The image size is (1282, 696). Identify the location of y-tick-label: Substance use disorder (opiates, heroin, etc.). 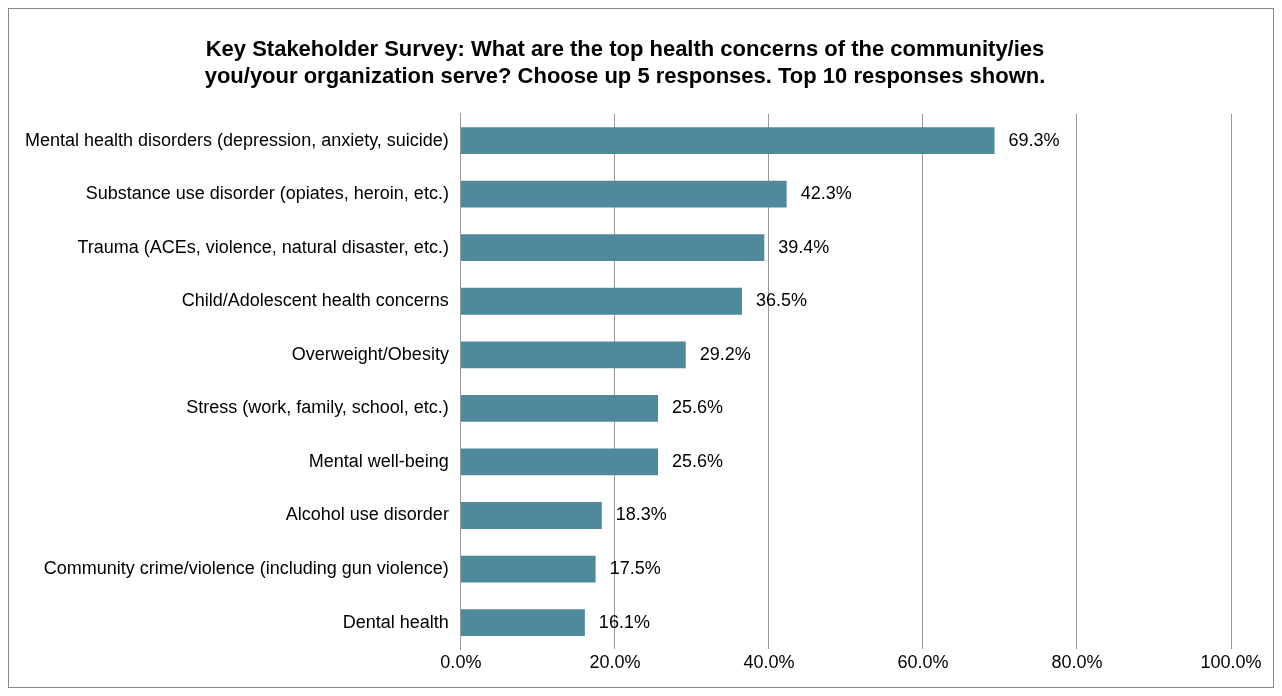
(267, 193).